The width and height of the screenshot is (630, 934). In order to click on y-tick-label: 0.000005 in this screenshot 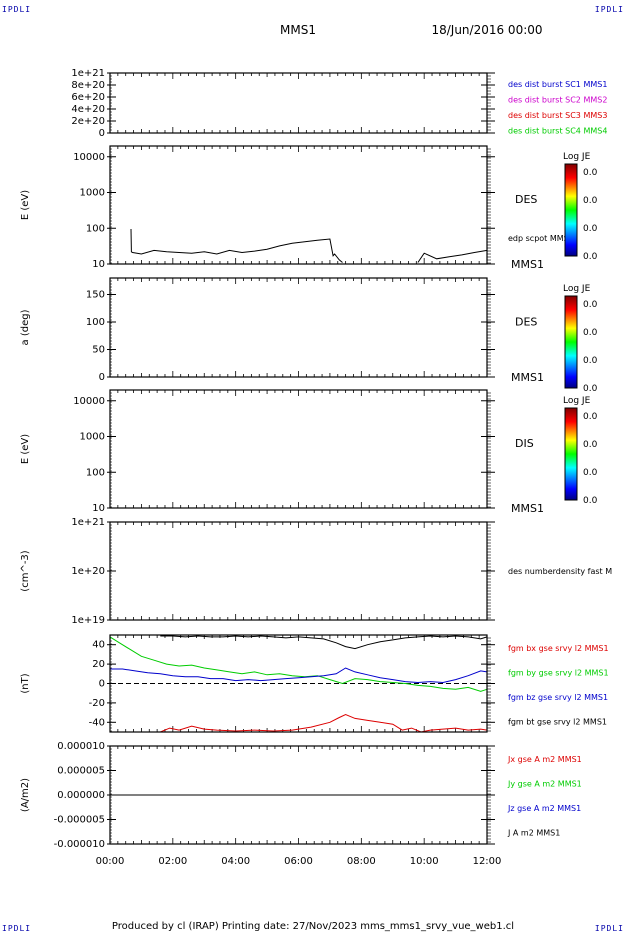, I will do `click(81, 771)`.